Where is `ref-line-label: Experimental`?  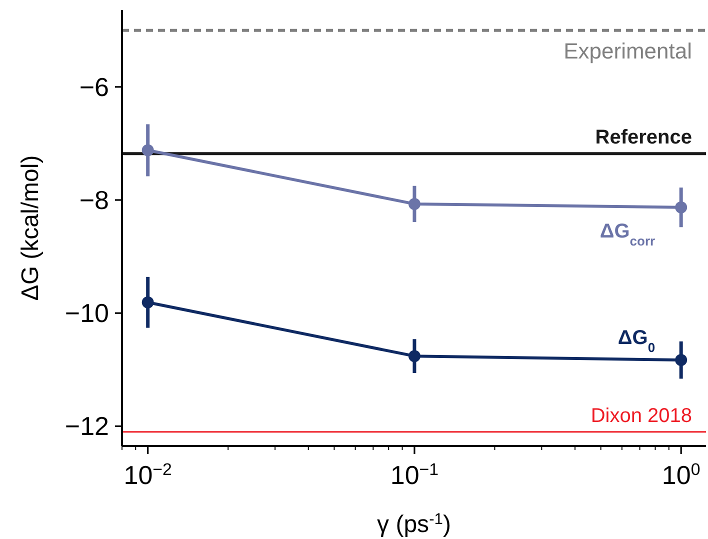
ref-line-label: Experimental is located at coordinates (628, 51).